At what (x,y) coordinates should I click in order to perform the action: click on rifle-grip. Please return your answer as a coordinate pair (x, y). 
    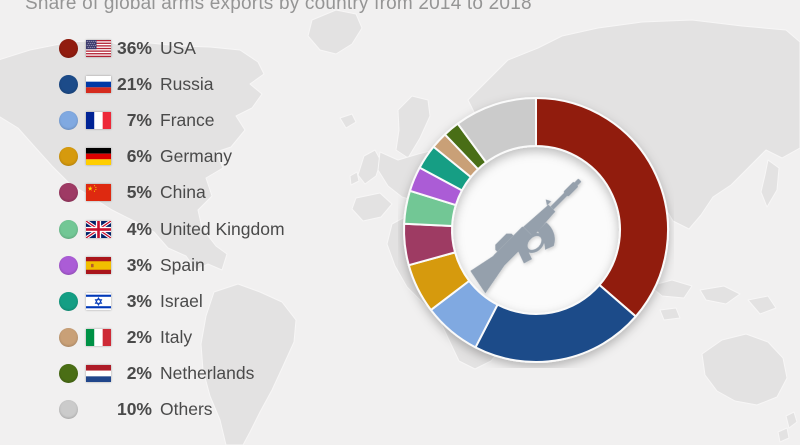
    Looking at the image, I should click on (525, 254).